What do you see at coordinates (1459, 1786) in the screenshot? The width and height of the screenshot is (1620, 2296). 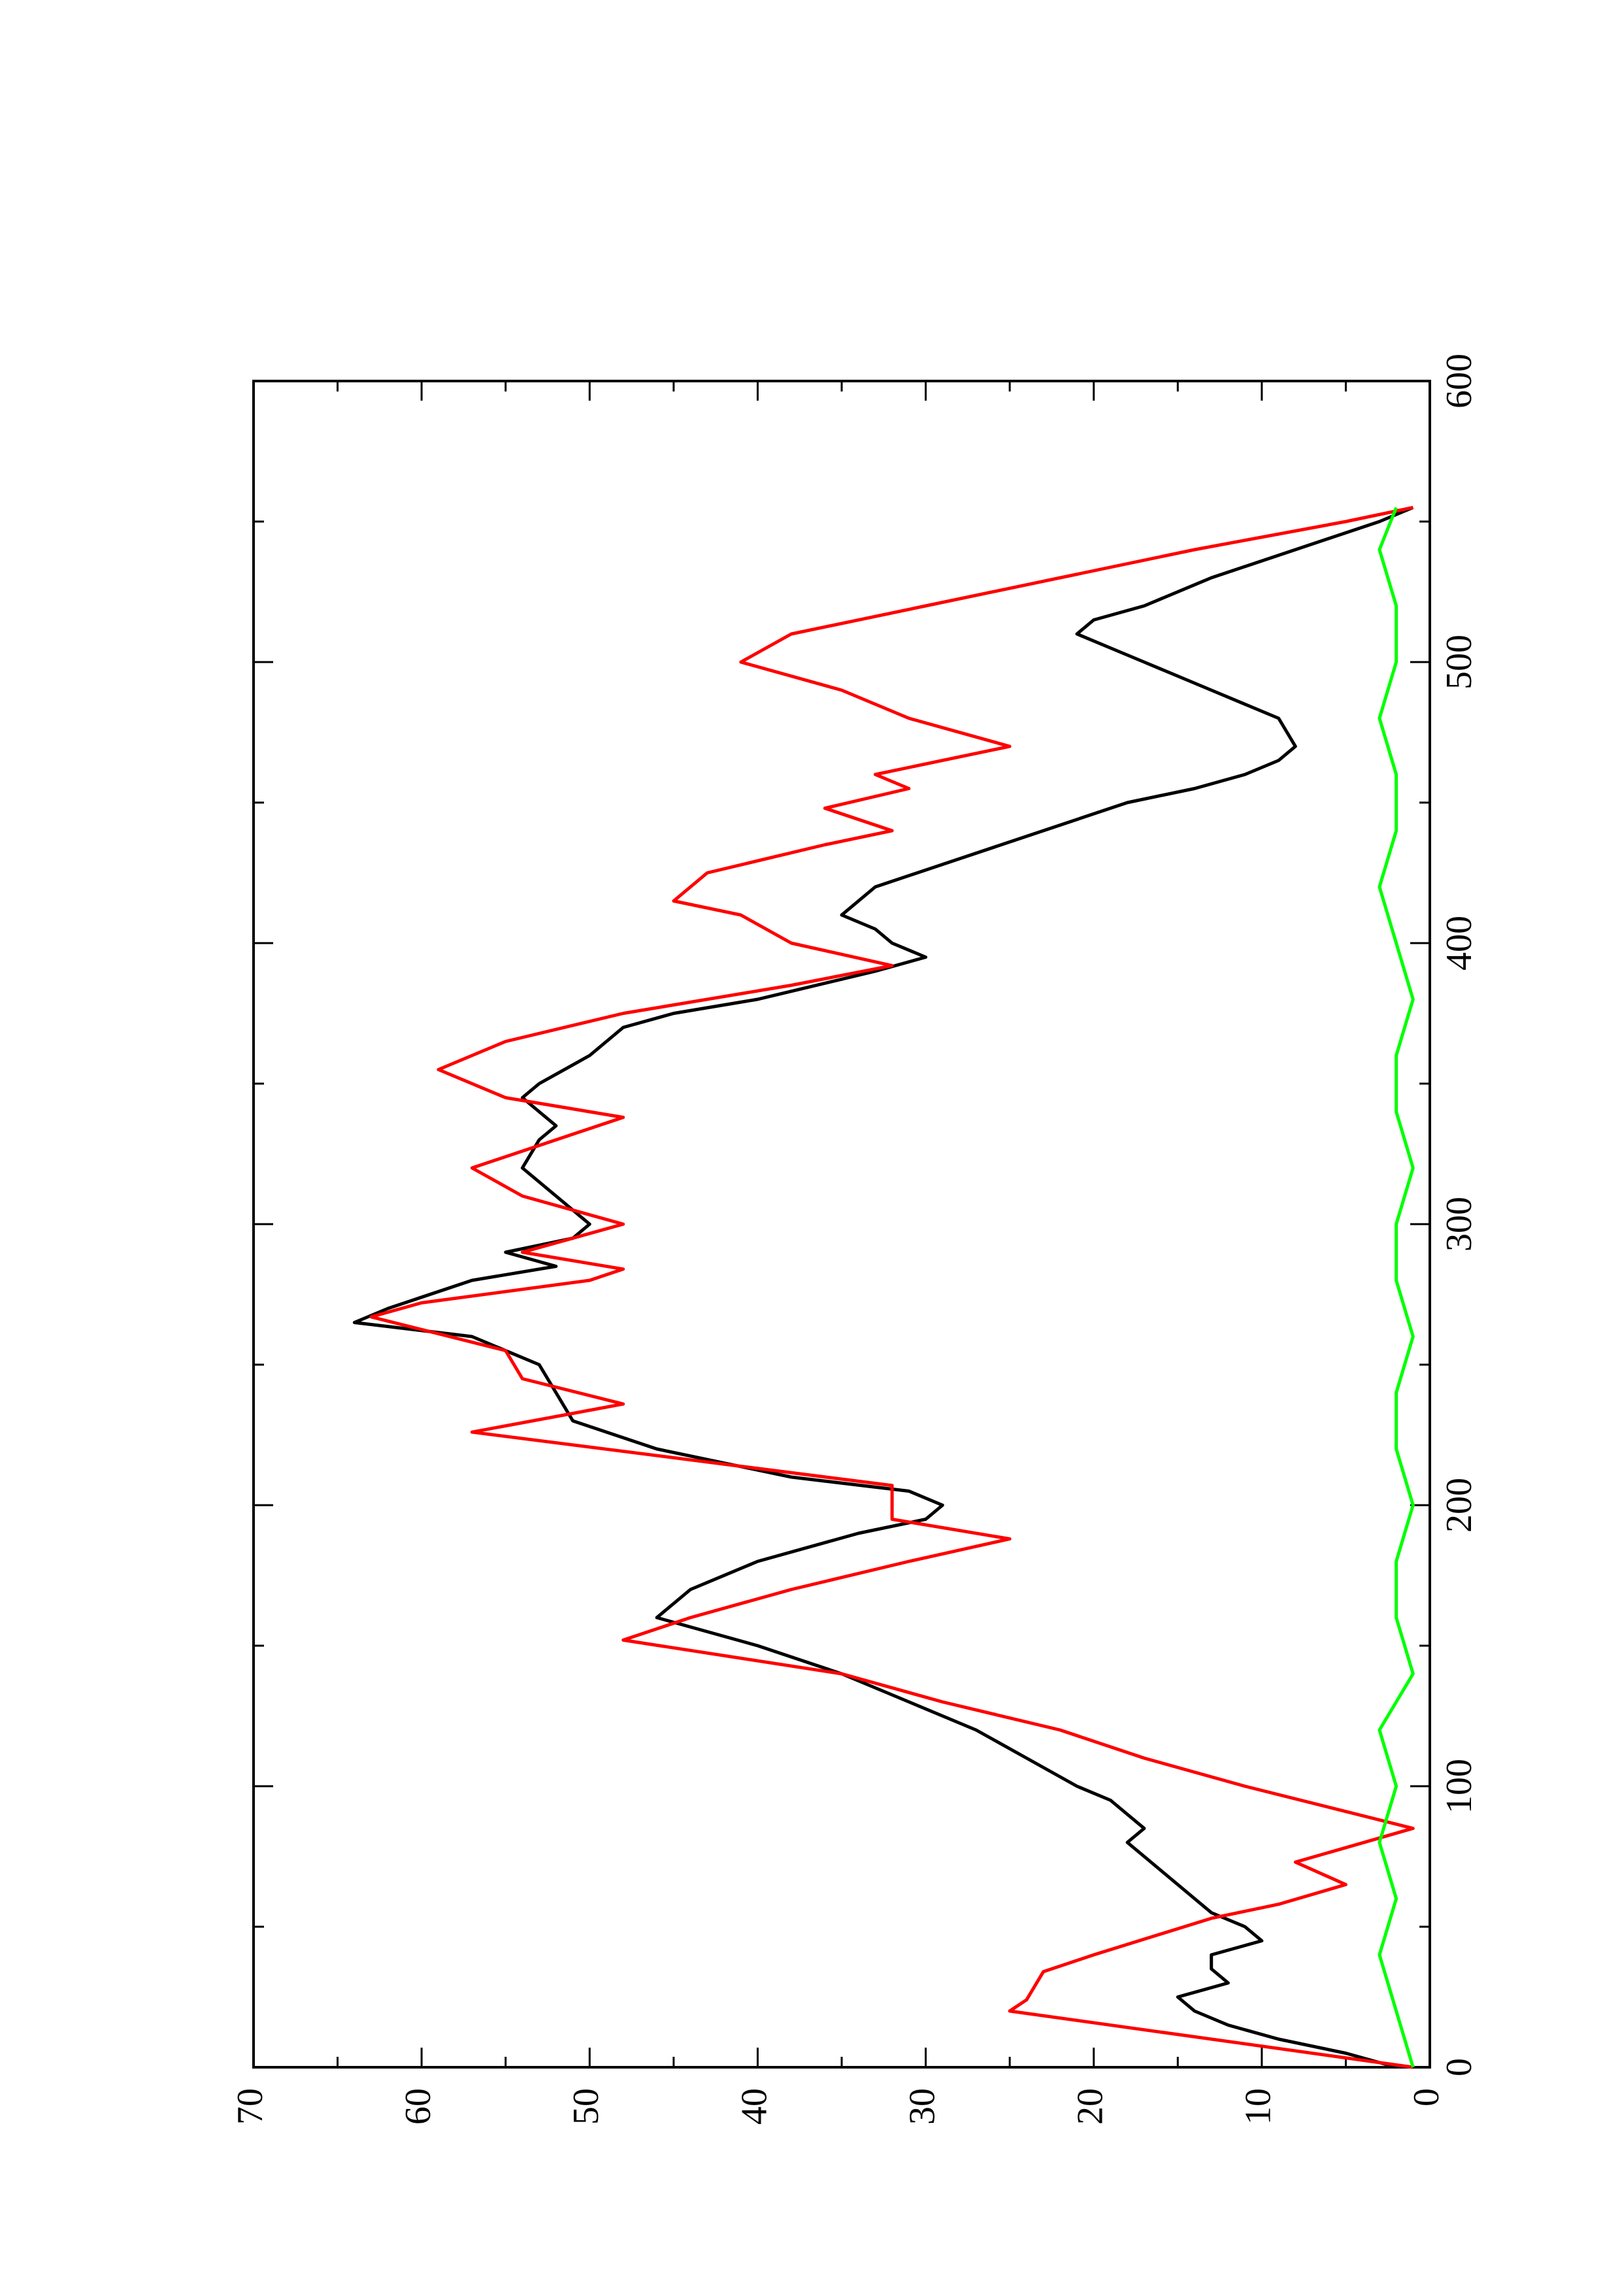 I see `x-tick-label-100: 100` at bounding box center [1459, 1786].